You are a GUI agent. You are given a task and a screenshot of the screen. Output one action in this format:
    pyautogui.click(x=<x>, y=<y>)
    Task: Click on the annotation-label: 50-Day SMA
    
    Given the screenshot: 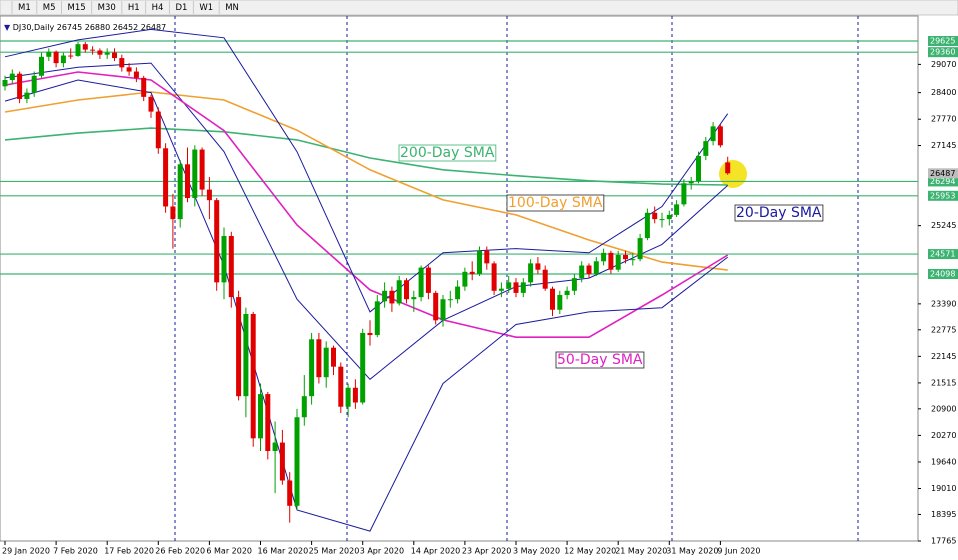 What is the action you would take?
    pyautogui.click(x=600, y=360)
    